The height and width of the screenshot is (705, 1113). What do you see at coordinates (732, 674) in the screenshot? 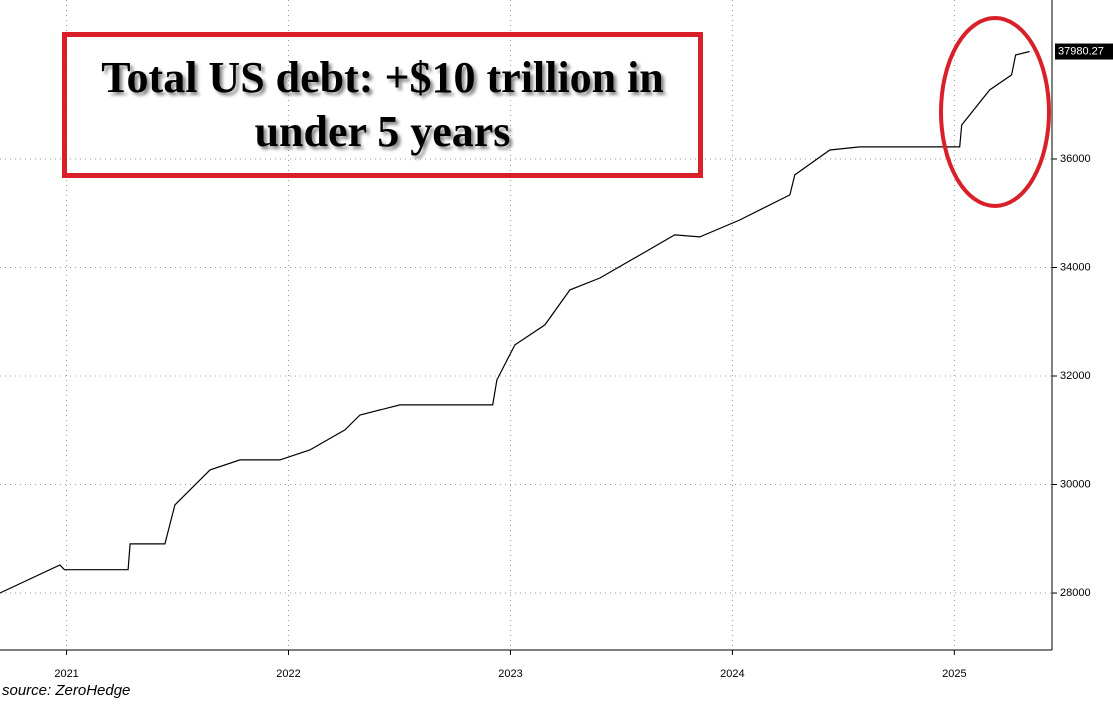
I see `x-tick-label: 2024` at bounding box center [732, 674].